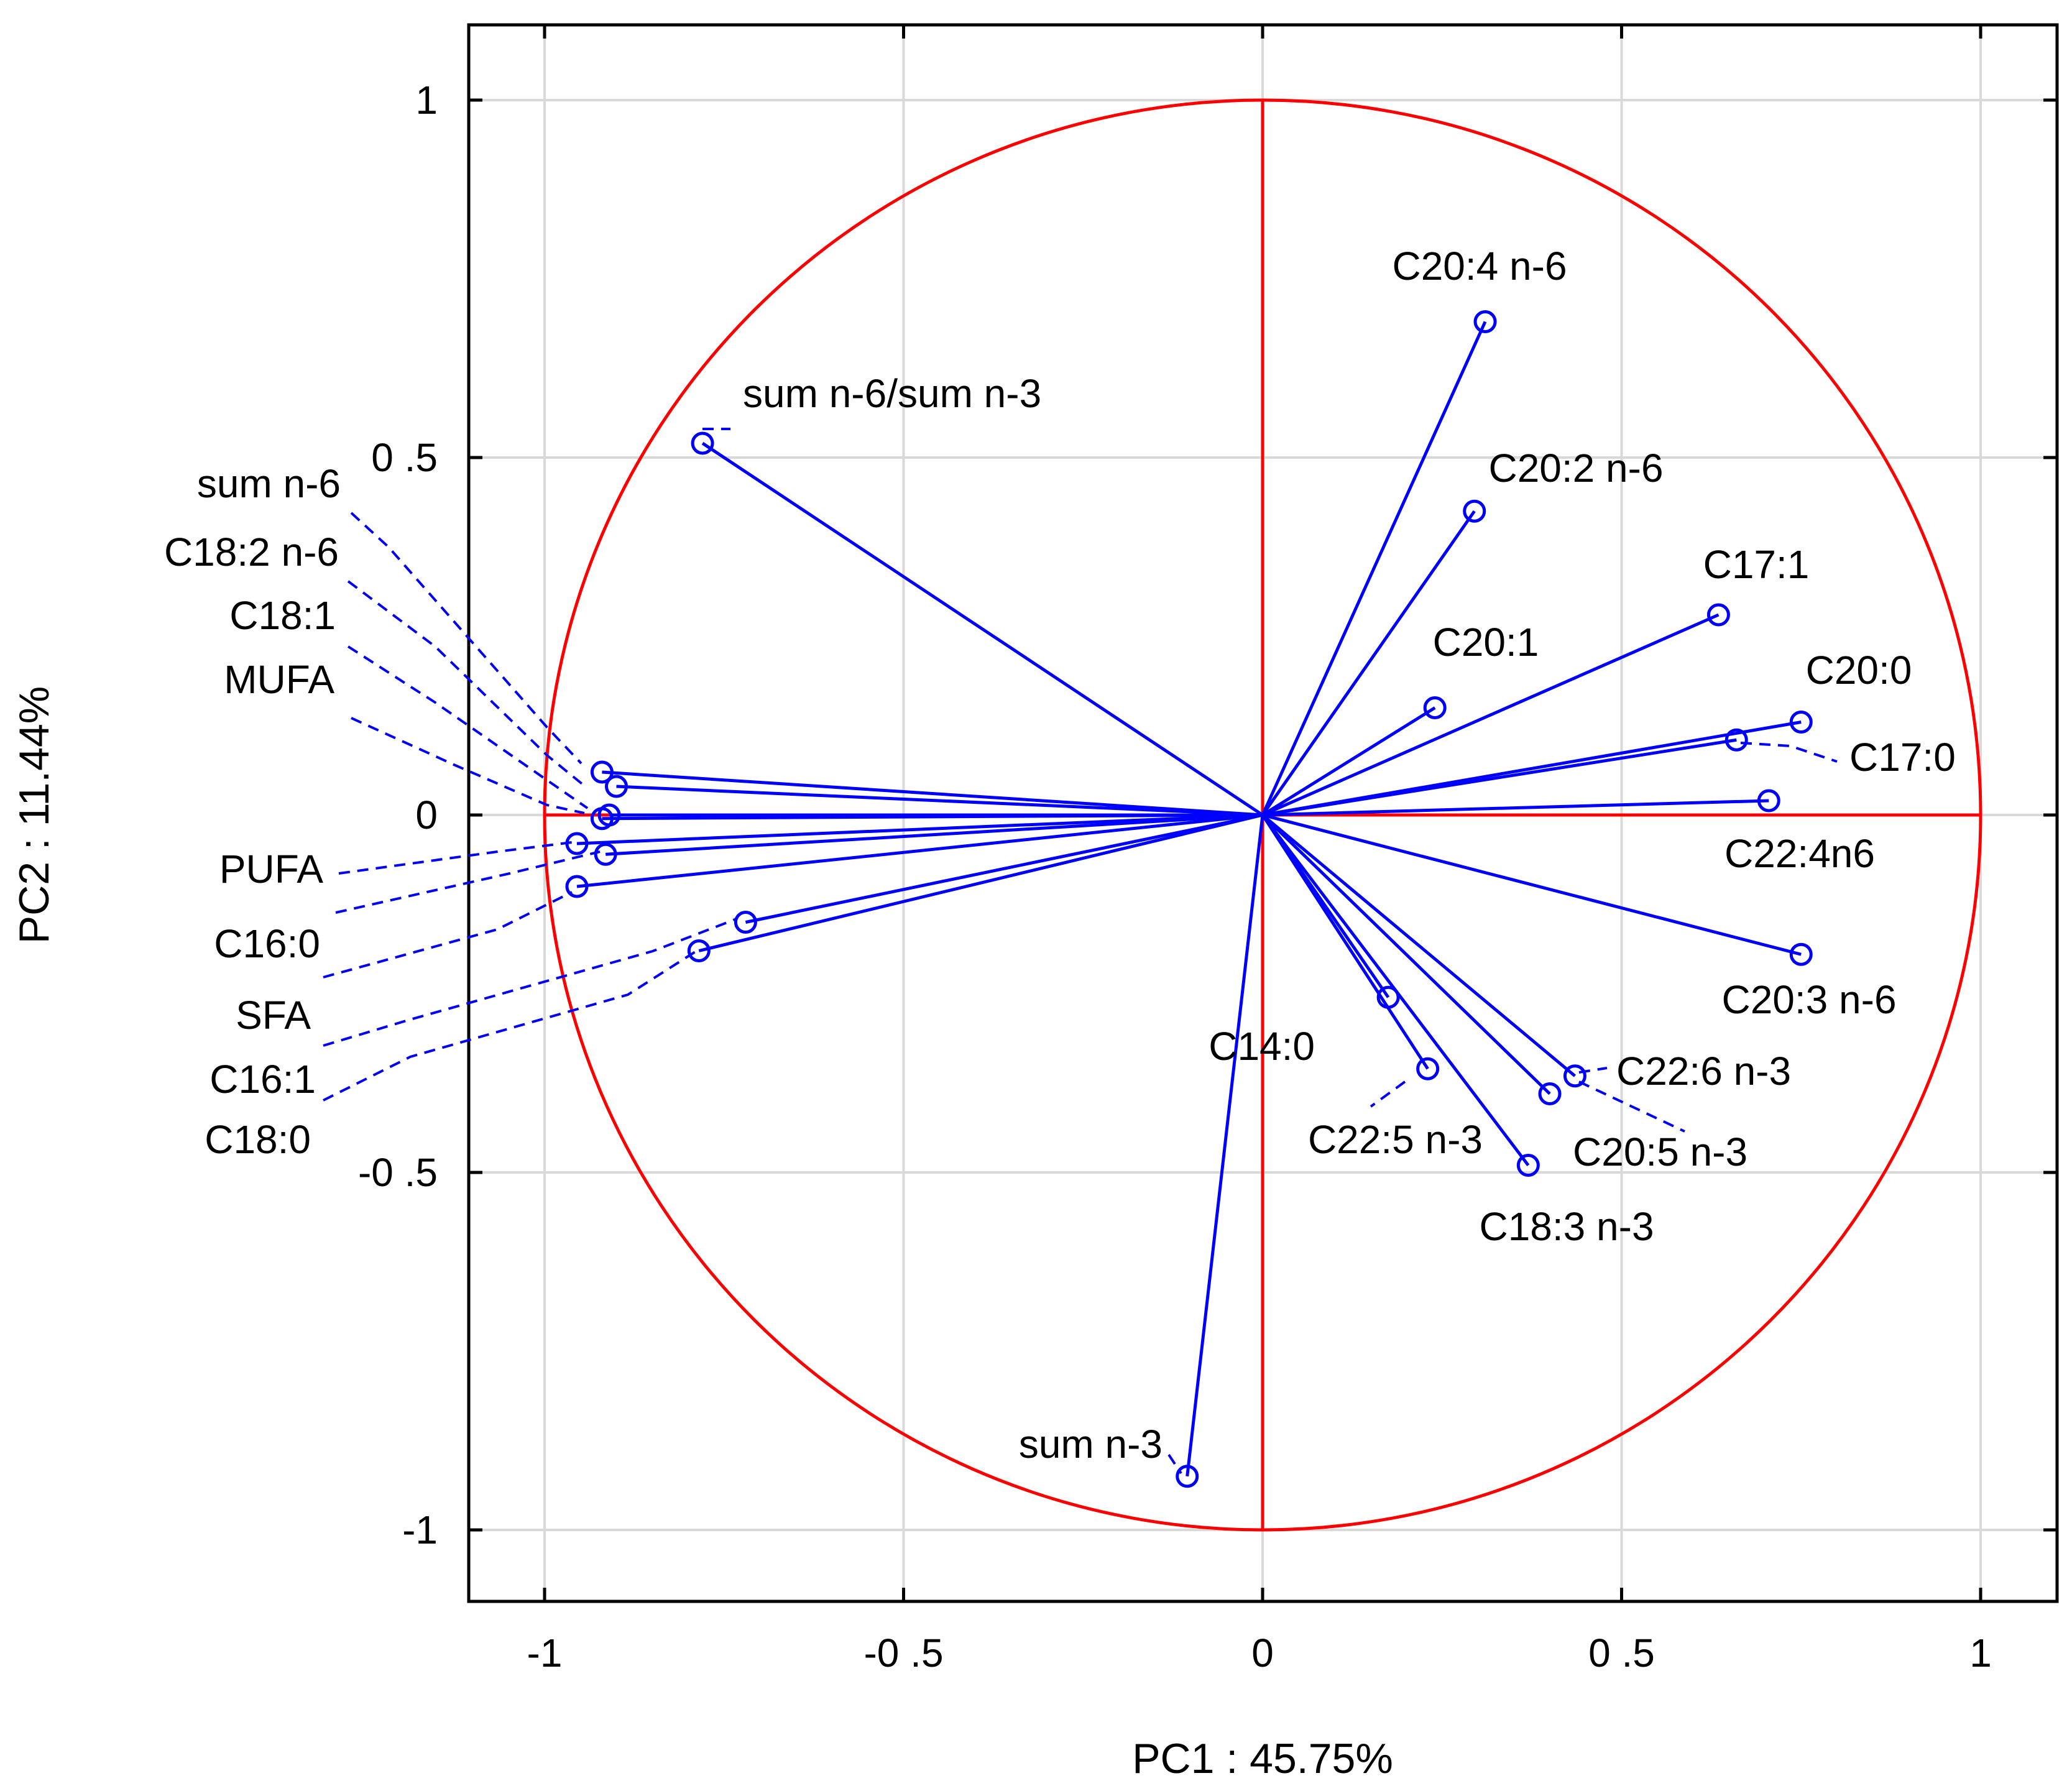 The image size is (2072, 1791). I want to click on variable-label: C20:3 n-6, so click(1808, 999).